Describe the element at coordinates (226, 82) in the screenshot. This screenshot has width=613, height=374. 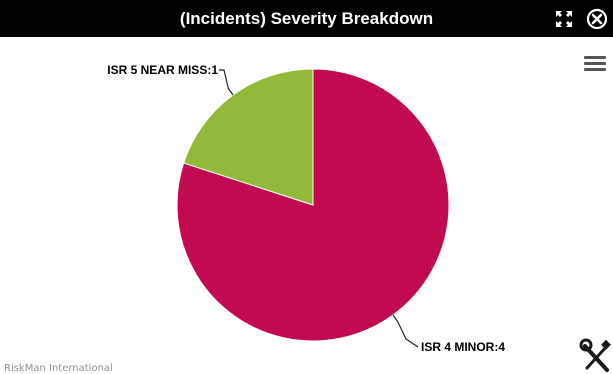
I see `connector-isr-5-near-miss` at that location.